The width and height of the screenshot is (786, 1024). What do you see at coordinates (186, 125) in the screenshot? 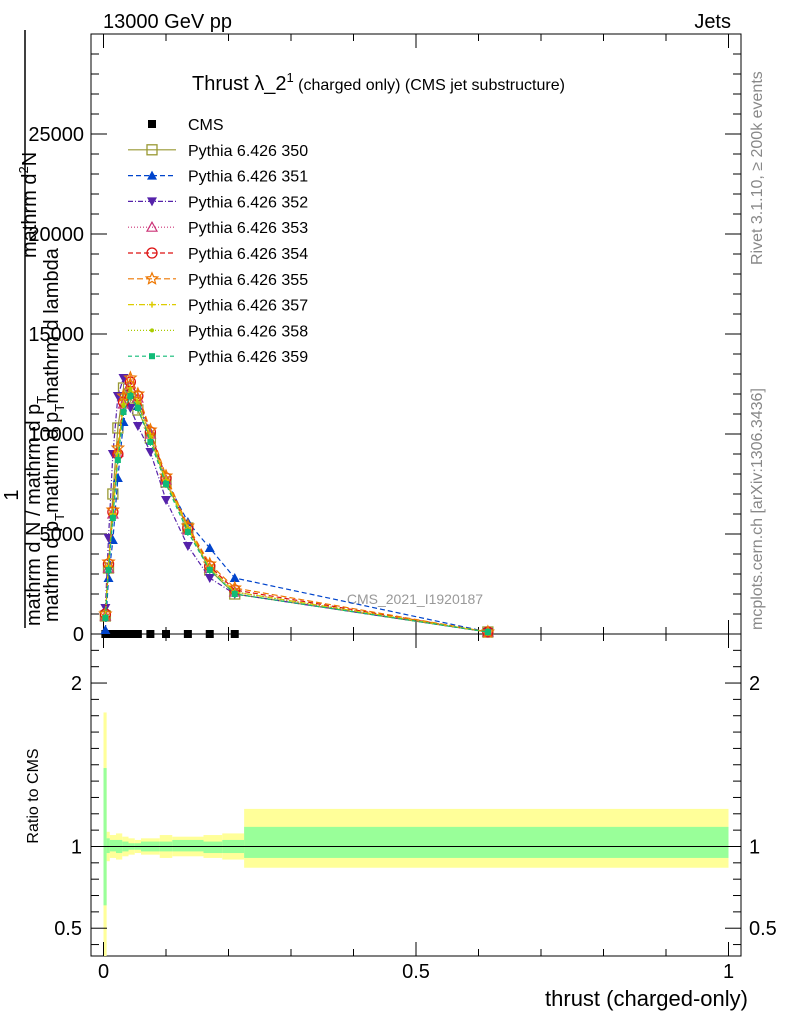
I see `legend-item: CMS` at bounding box center [186, 125].